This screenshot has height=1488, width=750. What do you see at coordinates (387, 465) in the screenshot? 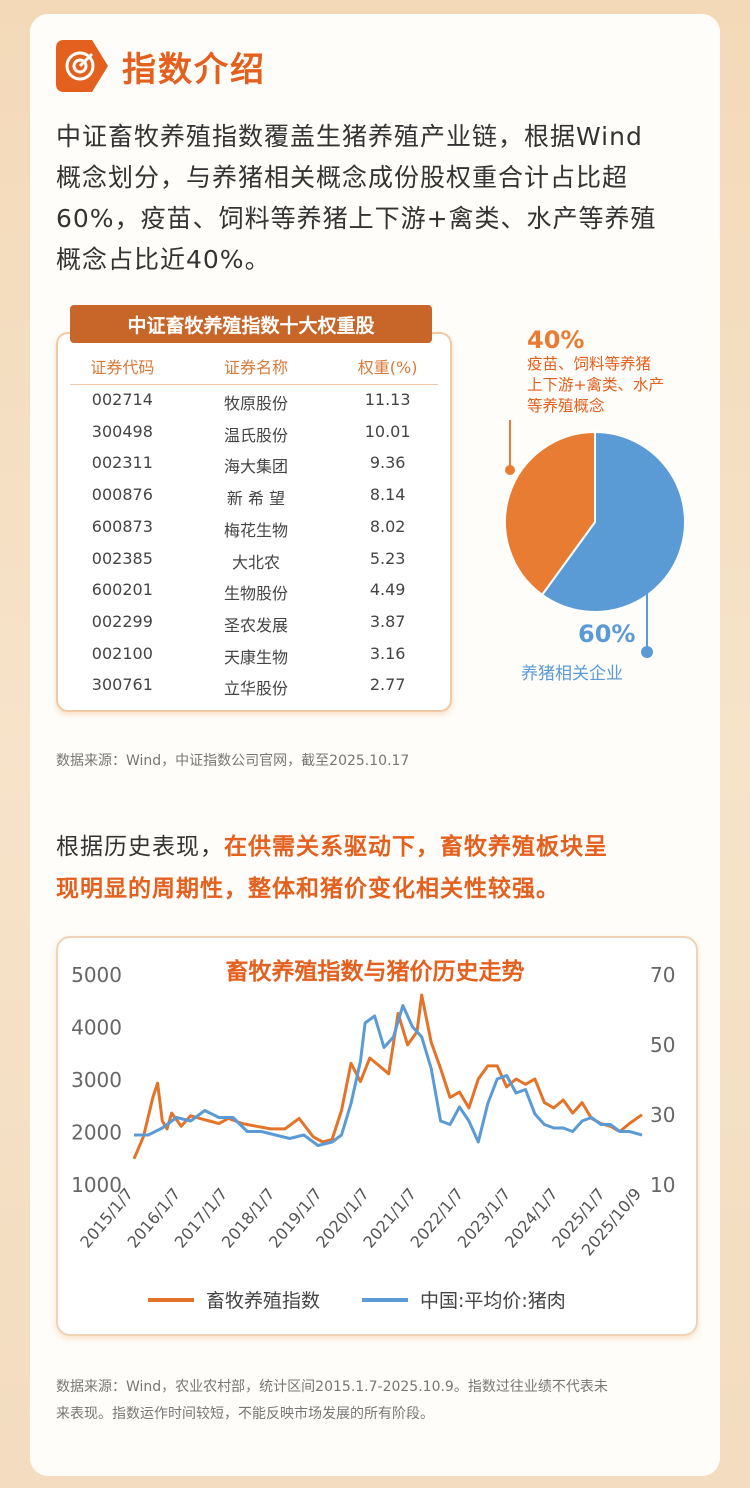
I see `cell-weight: 9.36` at bounding box center [387, 465].